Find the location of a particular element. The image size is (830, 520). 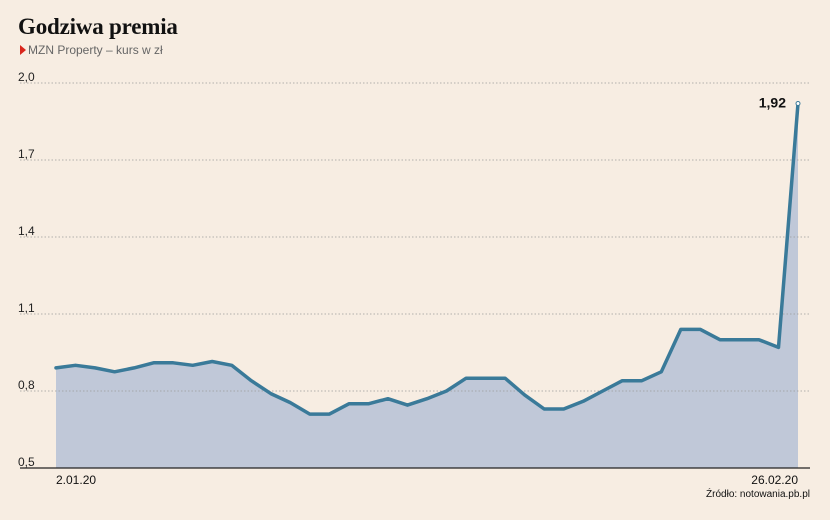

chart-subtitle: MZN Property – kurs w zł is located at coordinates (91, 50).